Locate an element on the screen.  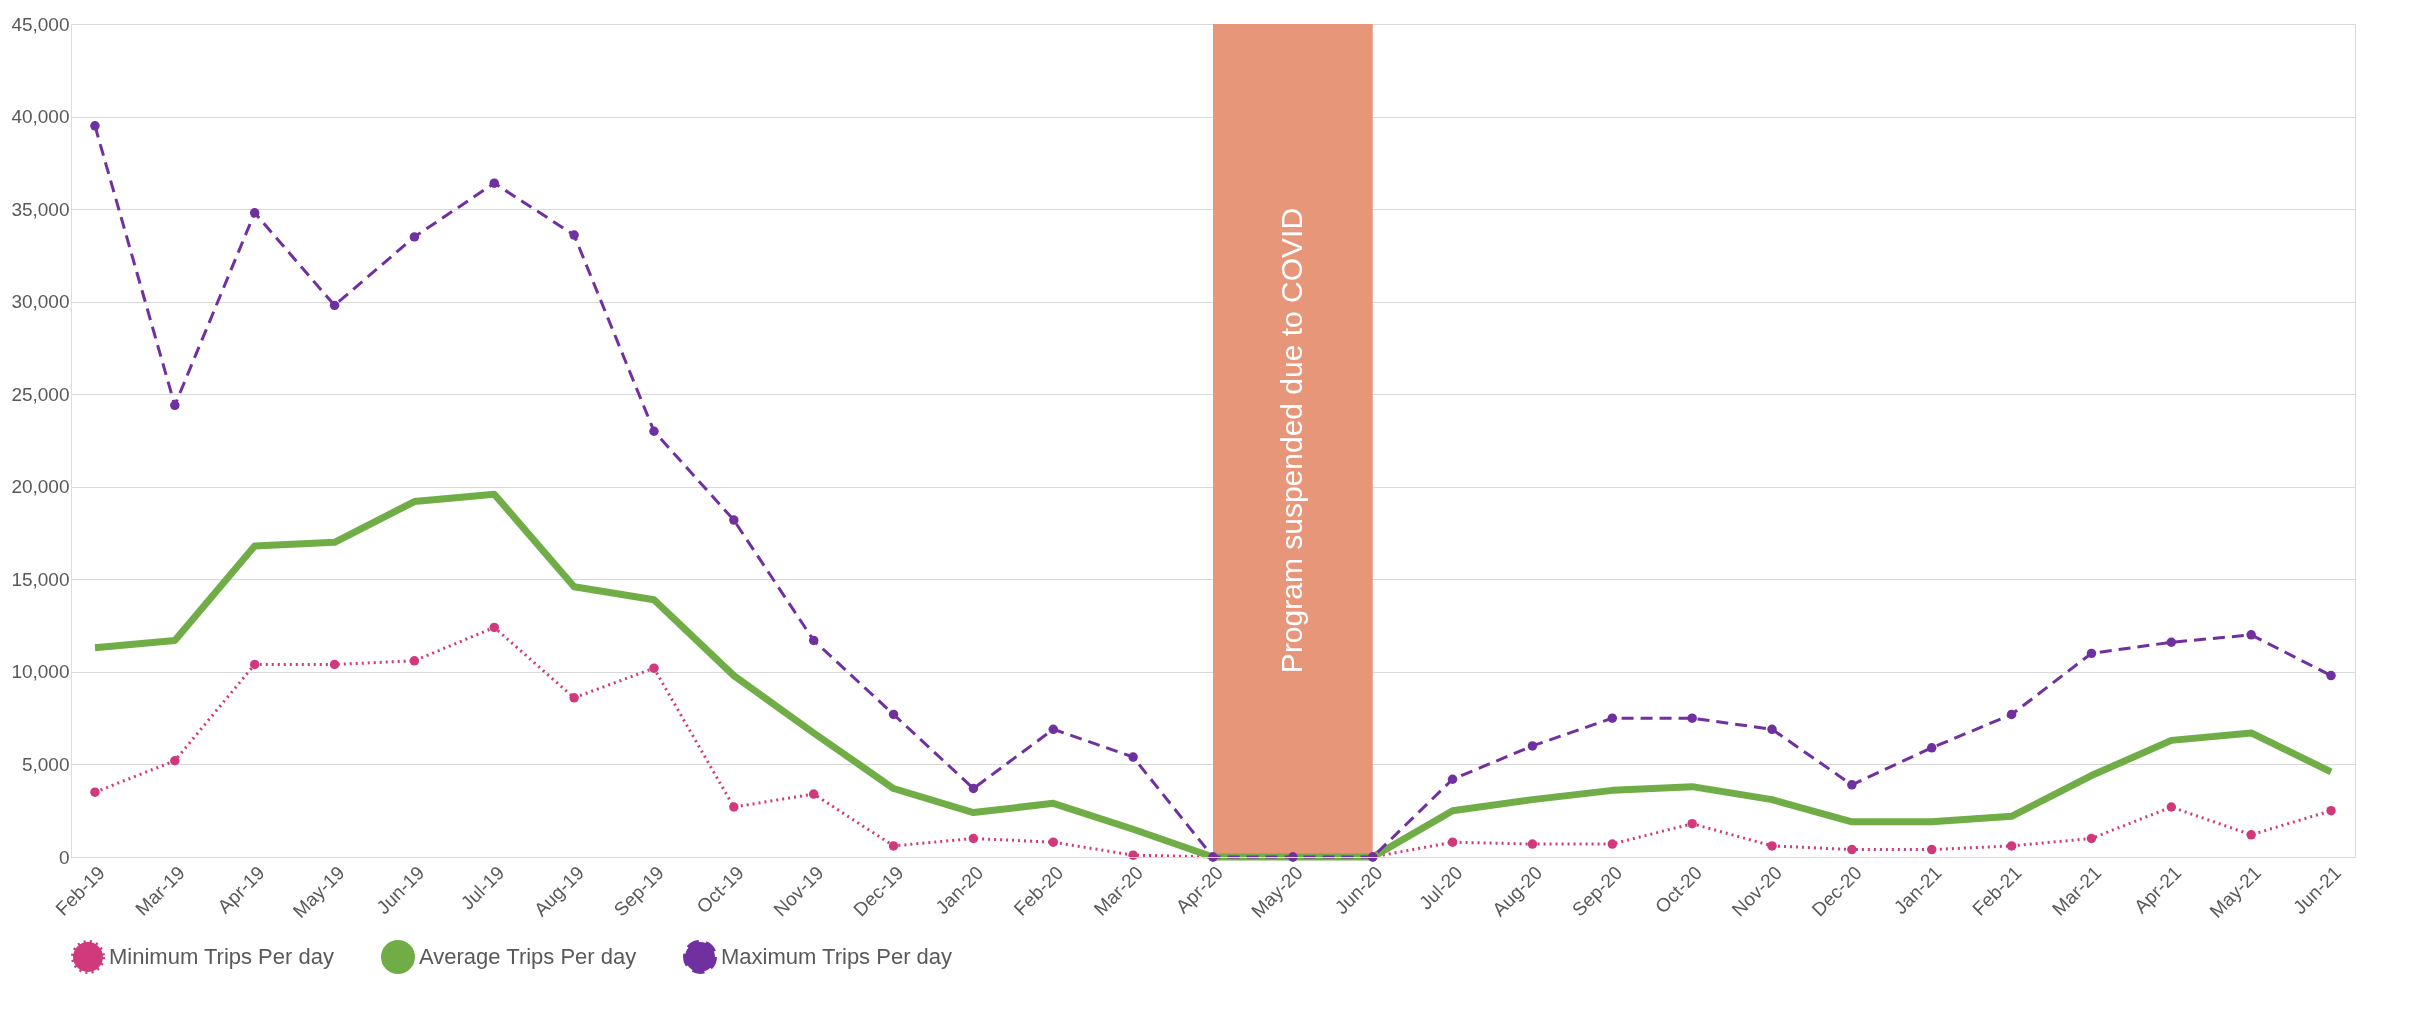
y-tick-label: 15,000 is located at coordinates (40, 579).